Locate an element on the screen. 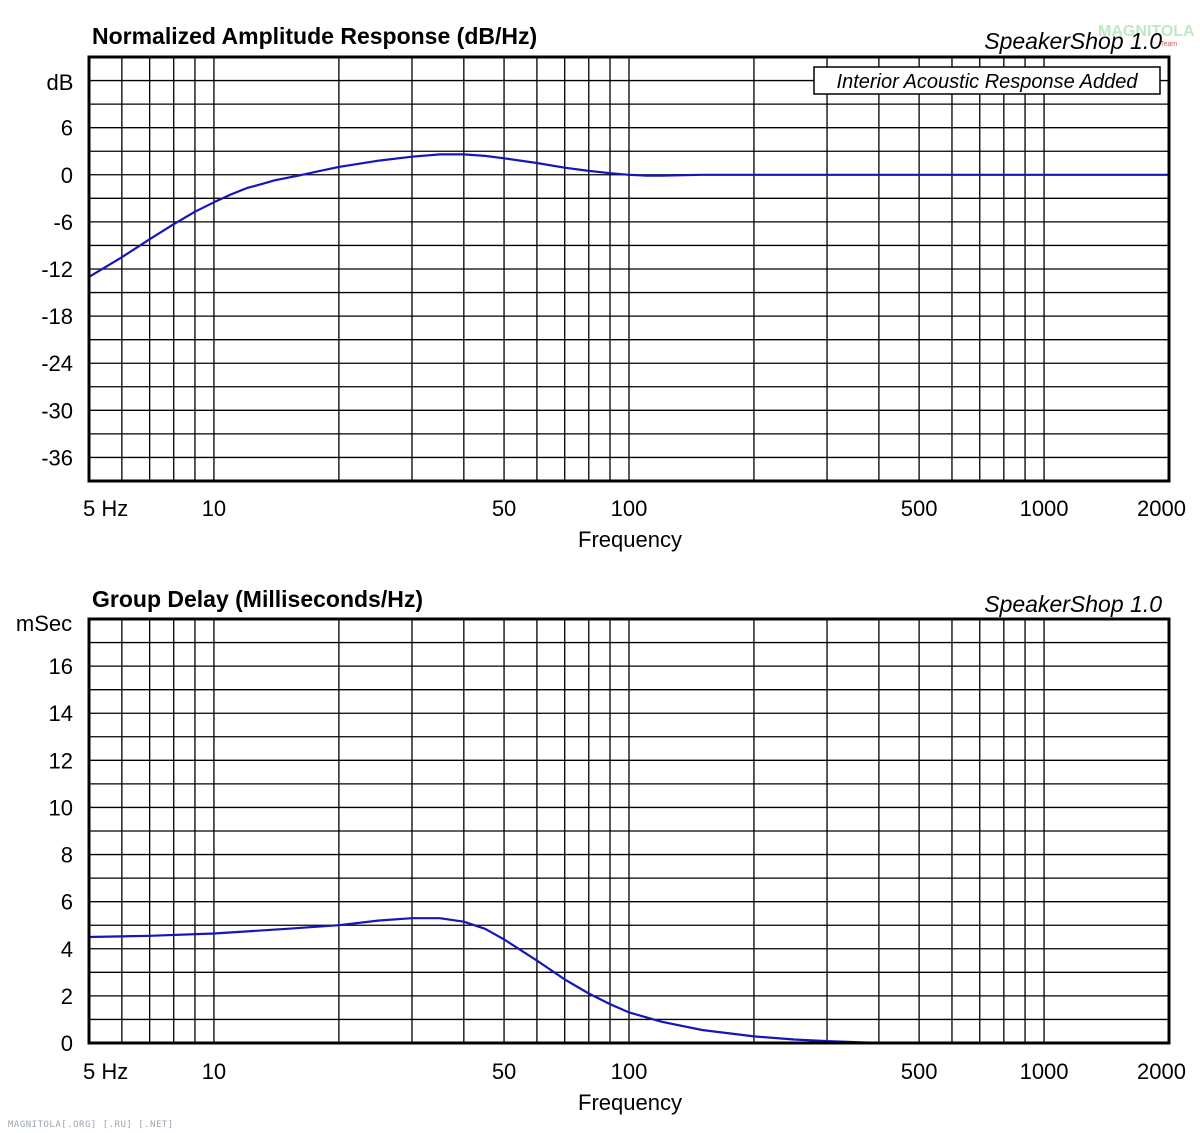 The image size is (1200, 1133). y-tick-label: -18 is located at coordinates (57, 316).